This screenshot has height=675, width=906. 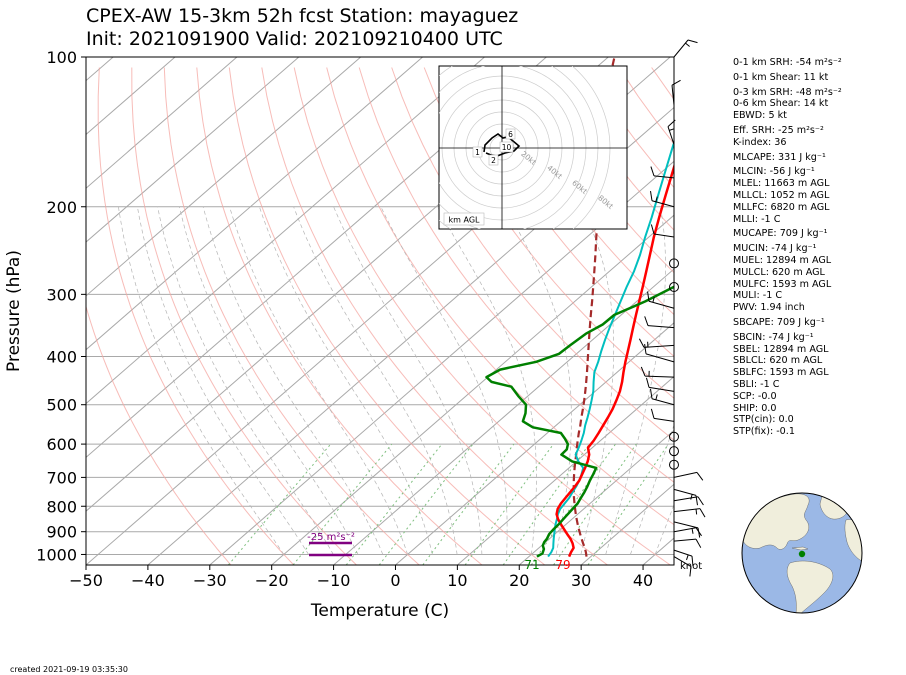 What do you see at coordinates (61, 444) in the screenshot?
I see `y-tick-label: 600` at bounding box center [61, 444].